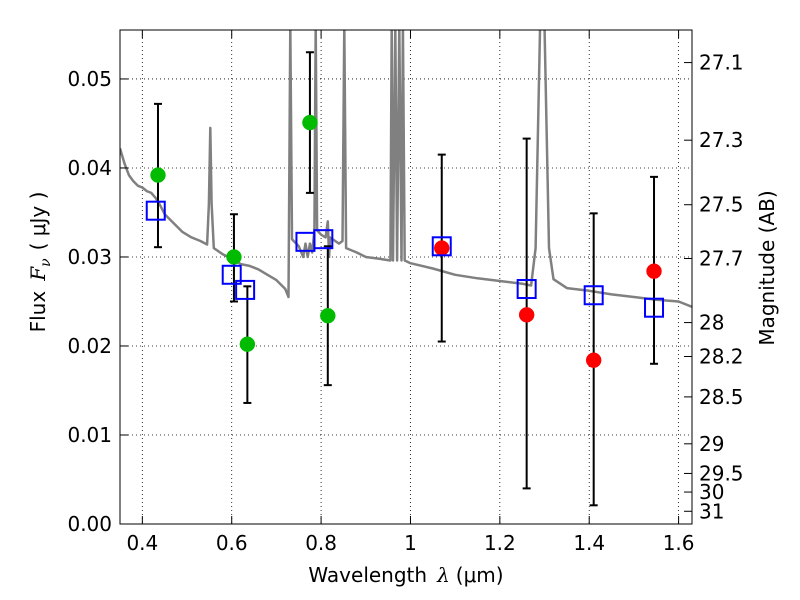  Describe the element at coordinates (711, 511) in the screenshot. I see `mag-tick-label: 31` at that location.